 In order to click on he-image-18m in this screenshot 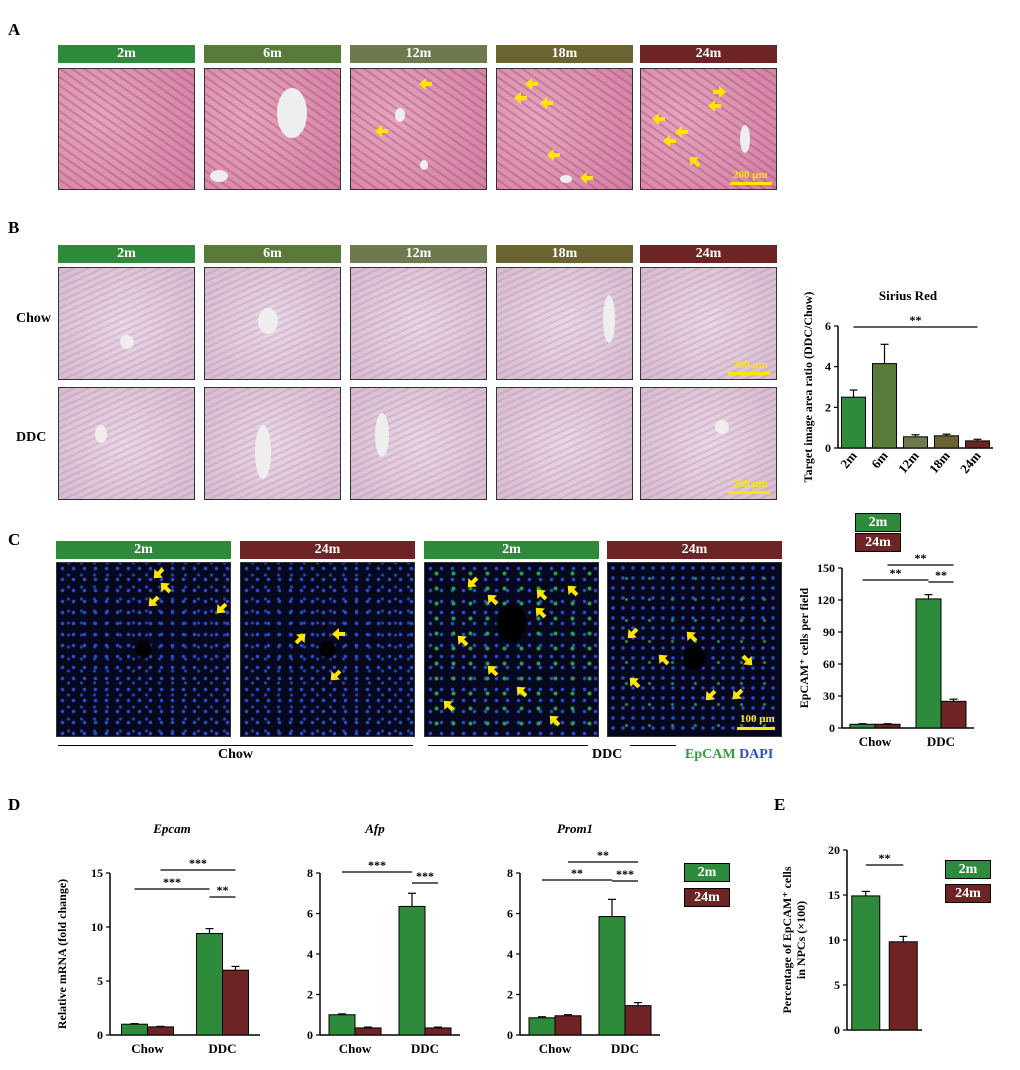, I will do `click(564, 129)`.